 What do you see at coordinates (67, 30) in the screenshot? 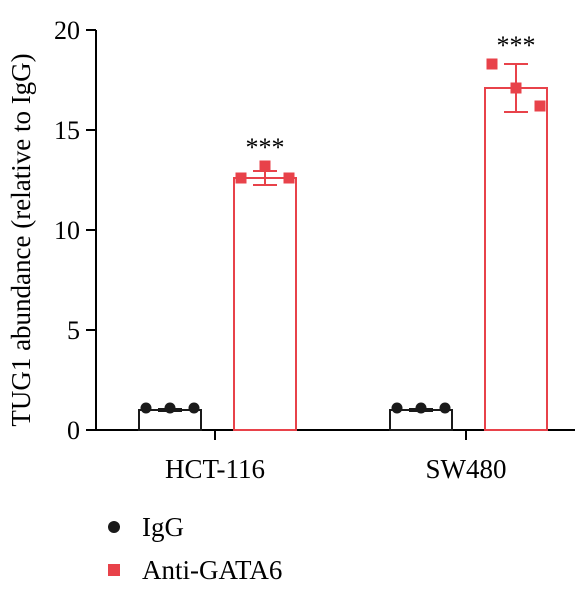
I see `y-tick-label: 20` at bounding box center [67, 30].